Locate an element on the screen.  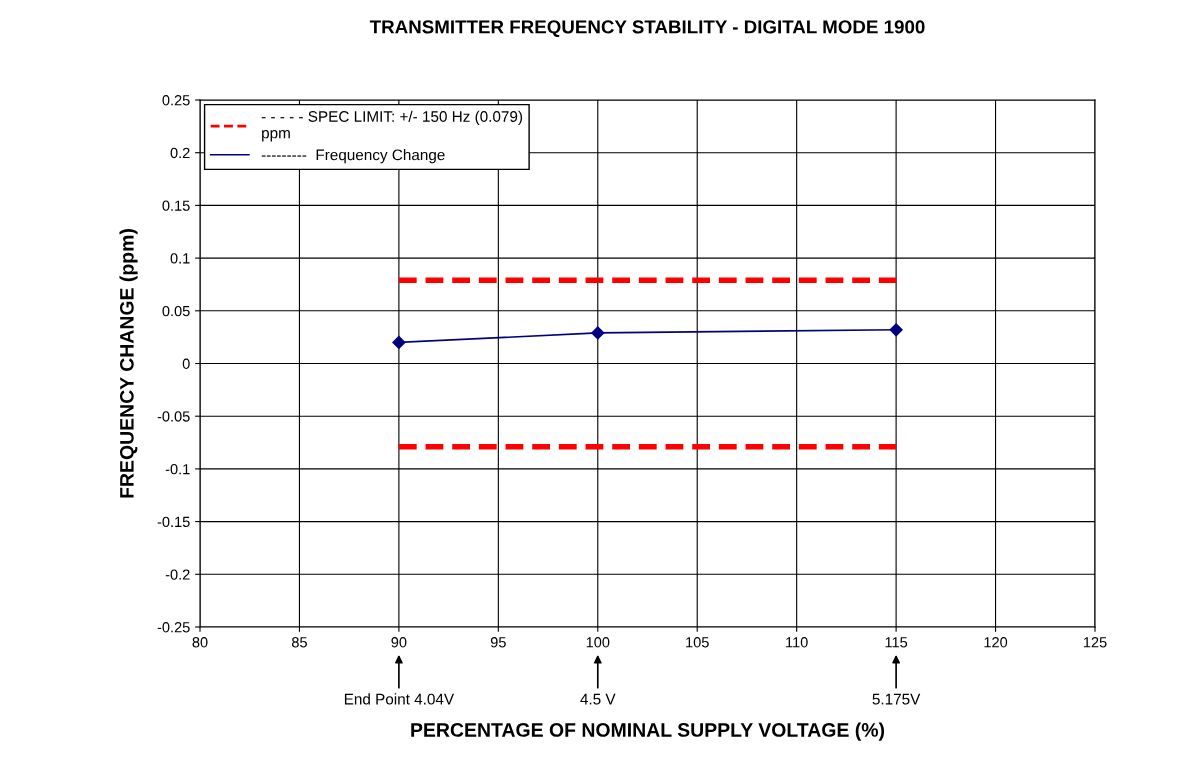
y-tick-label: -0.05 is located at coordinates (173, 416).